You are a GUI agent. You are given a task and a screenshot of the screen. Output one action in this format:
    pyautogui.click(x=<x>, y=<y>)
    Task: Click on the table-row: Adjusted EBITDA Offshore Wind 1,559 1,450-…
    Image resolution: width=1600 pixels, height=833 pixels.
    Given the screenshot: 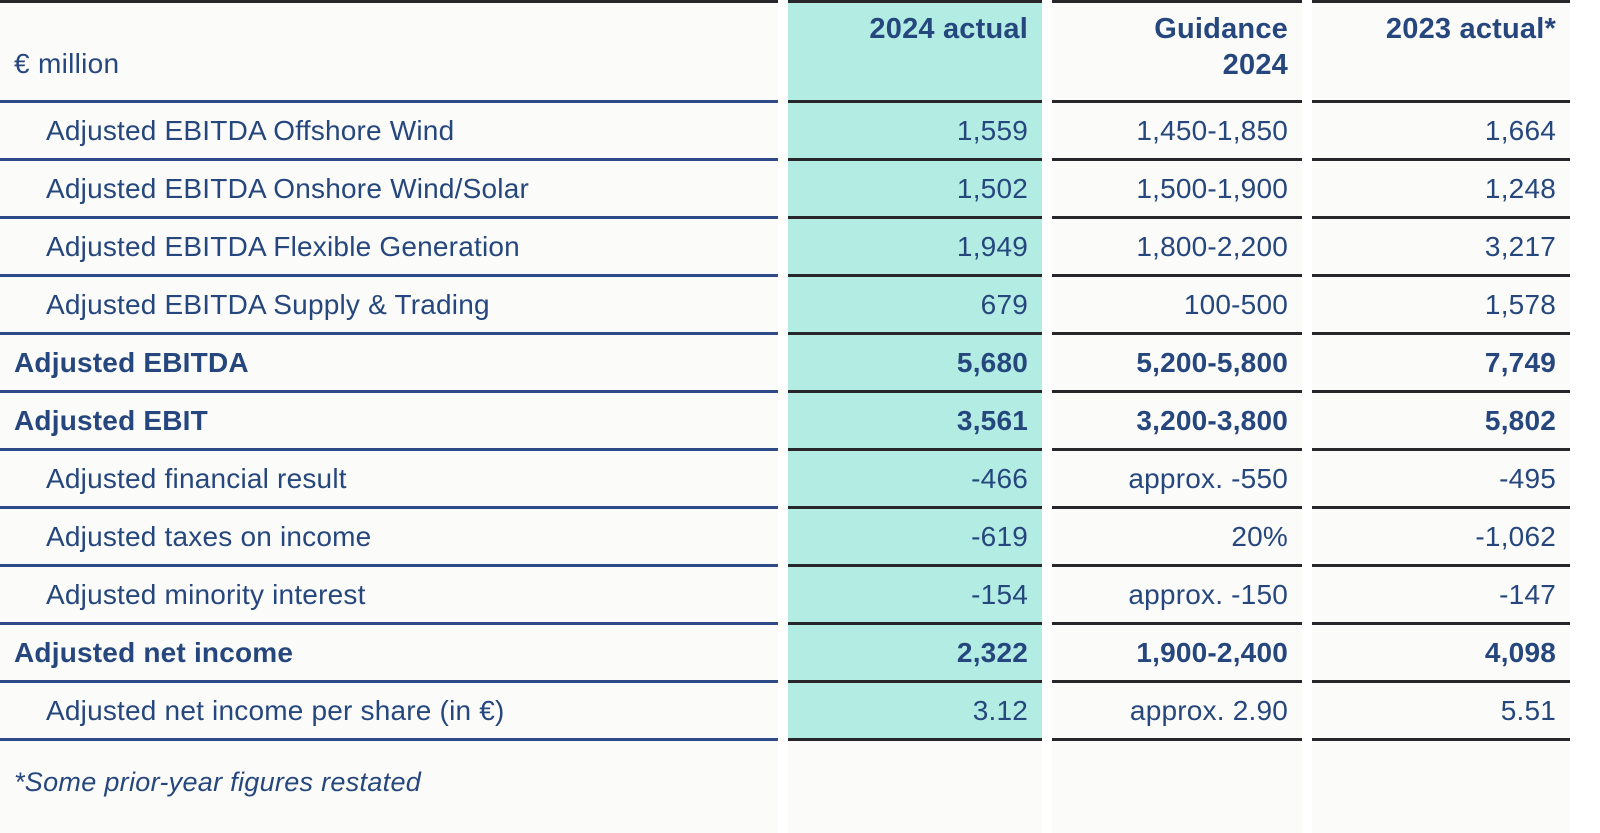 What is the action you would take?
    pyautogui.click(x=800, y=132)
    